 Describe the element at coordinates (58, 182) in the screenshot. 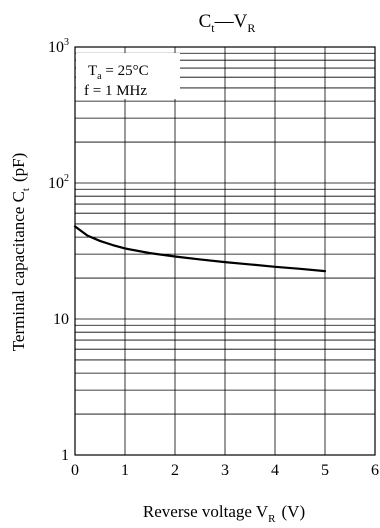

I see `y-tick-label: 10²` at that location.